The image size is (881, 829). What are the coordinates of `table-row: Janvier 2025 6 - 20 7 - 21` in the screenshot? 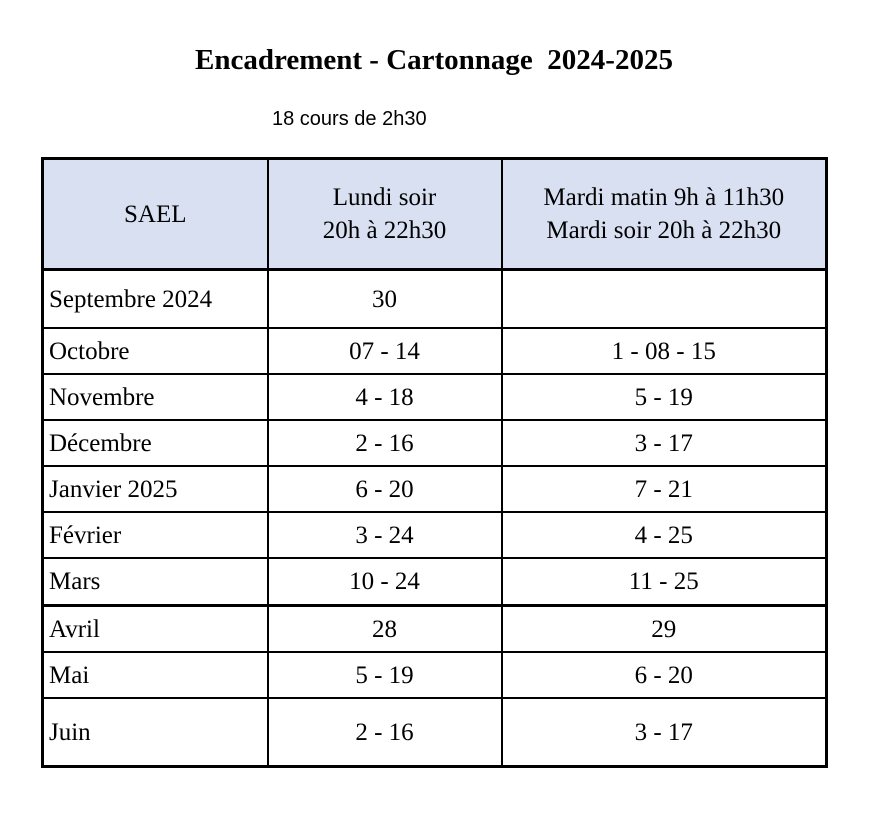 It's located at (434, 489).